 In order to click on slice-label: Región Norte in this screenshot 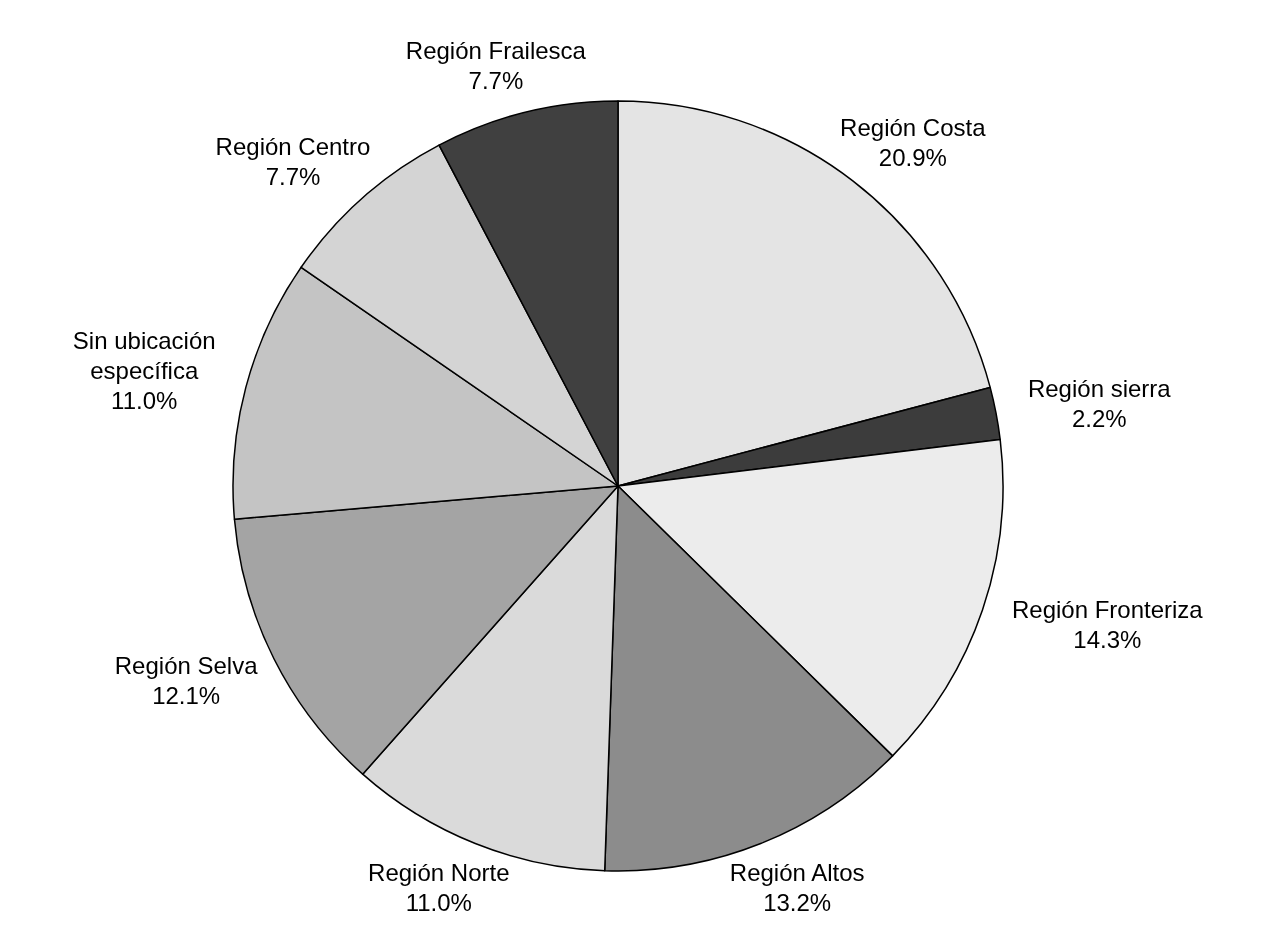, I will do `click(439, 873)`.